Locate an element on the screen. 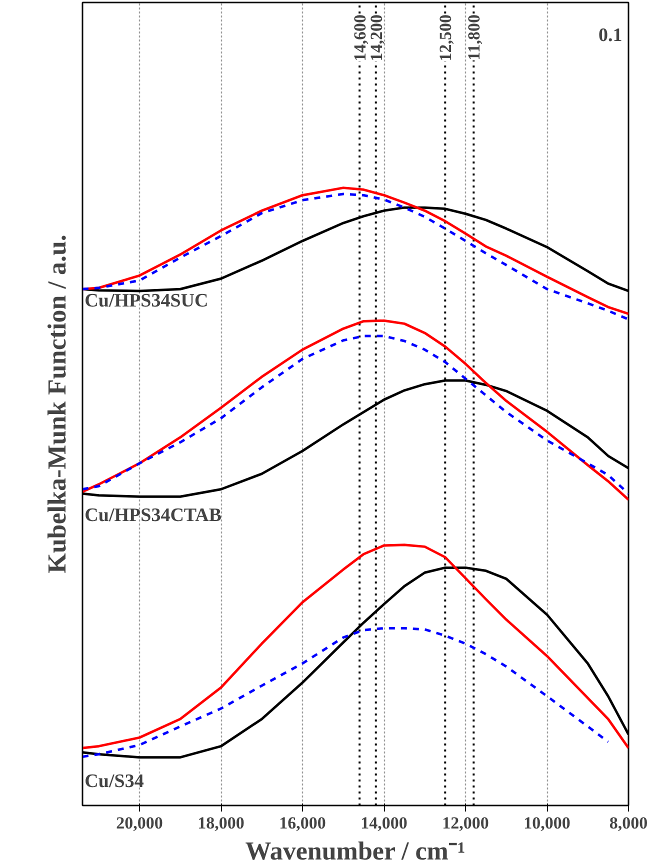  x-tick-label: 14,000 is located at coordinates (384, 823).